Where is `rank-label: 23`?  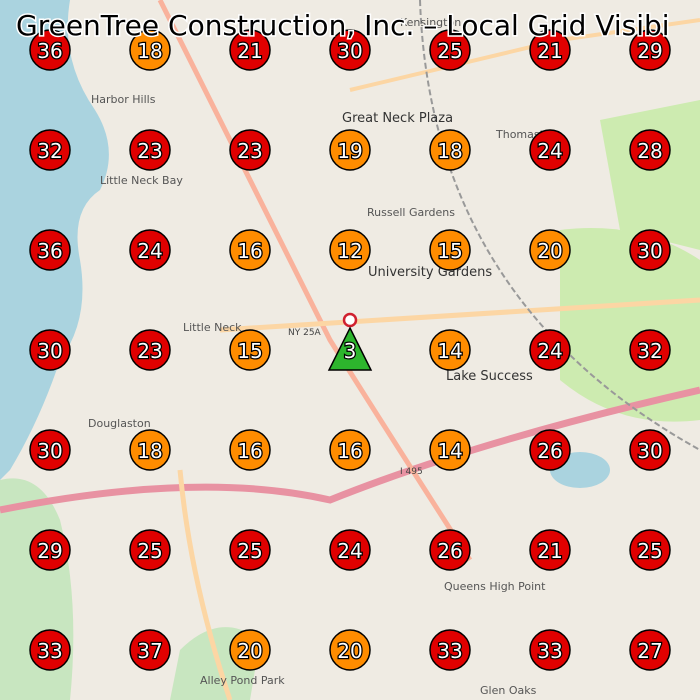 rank-label: 23 is located at coordinates (249, 151).